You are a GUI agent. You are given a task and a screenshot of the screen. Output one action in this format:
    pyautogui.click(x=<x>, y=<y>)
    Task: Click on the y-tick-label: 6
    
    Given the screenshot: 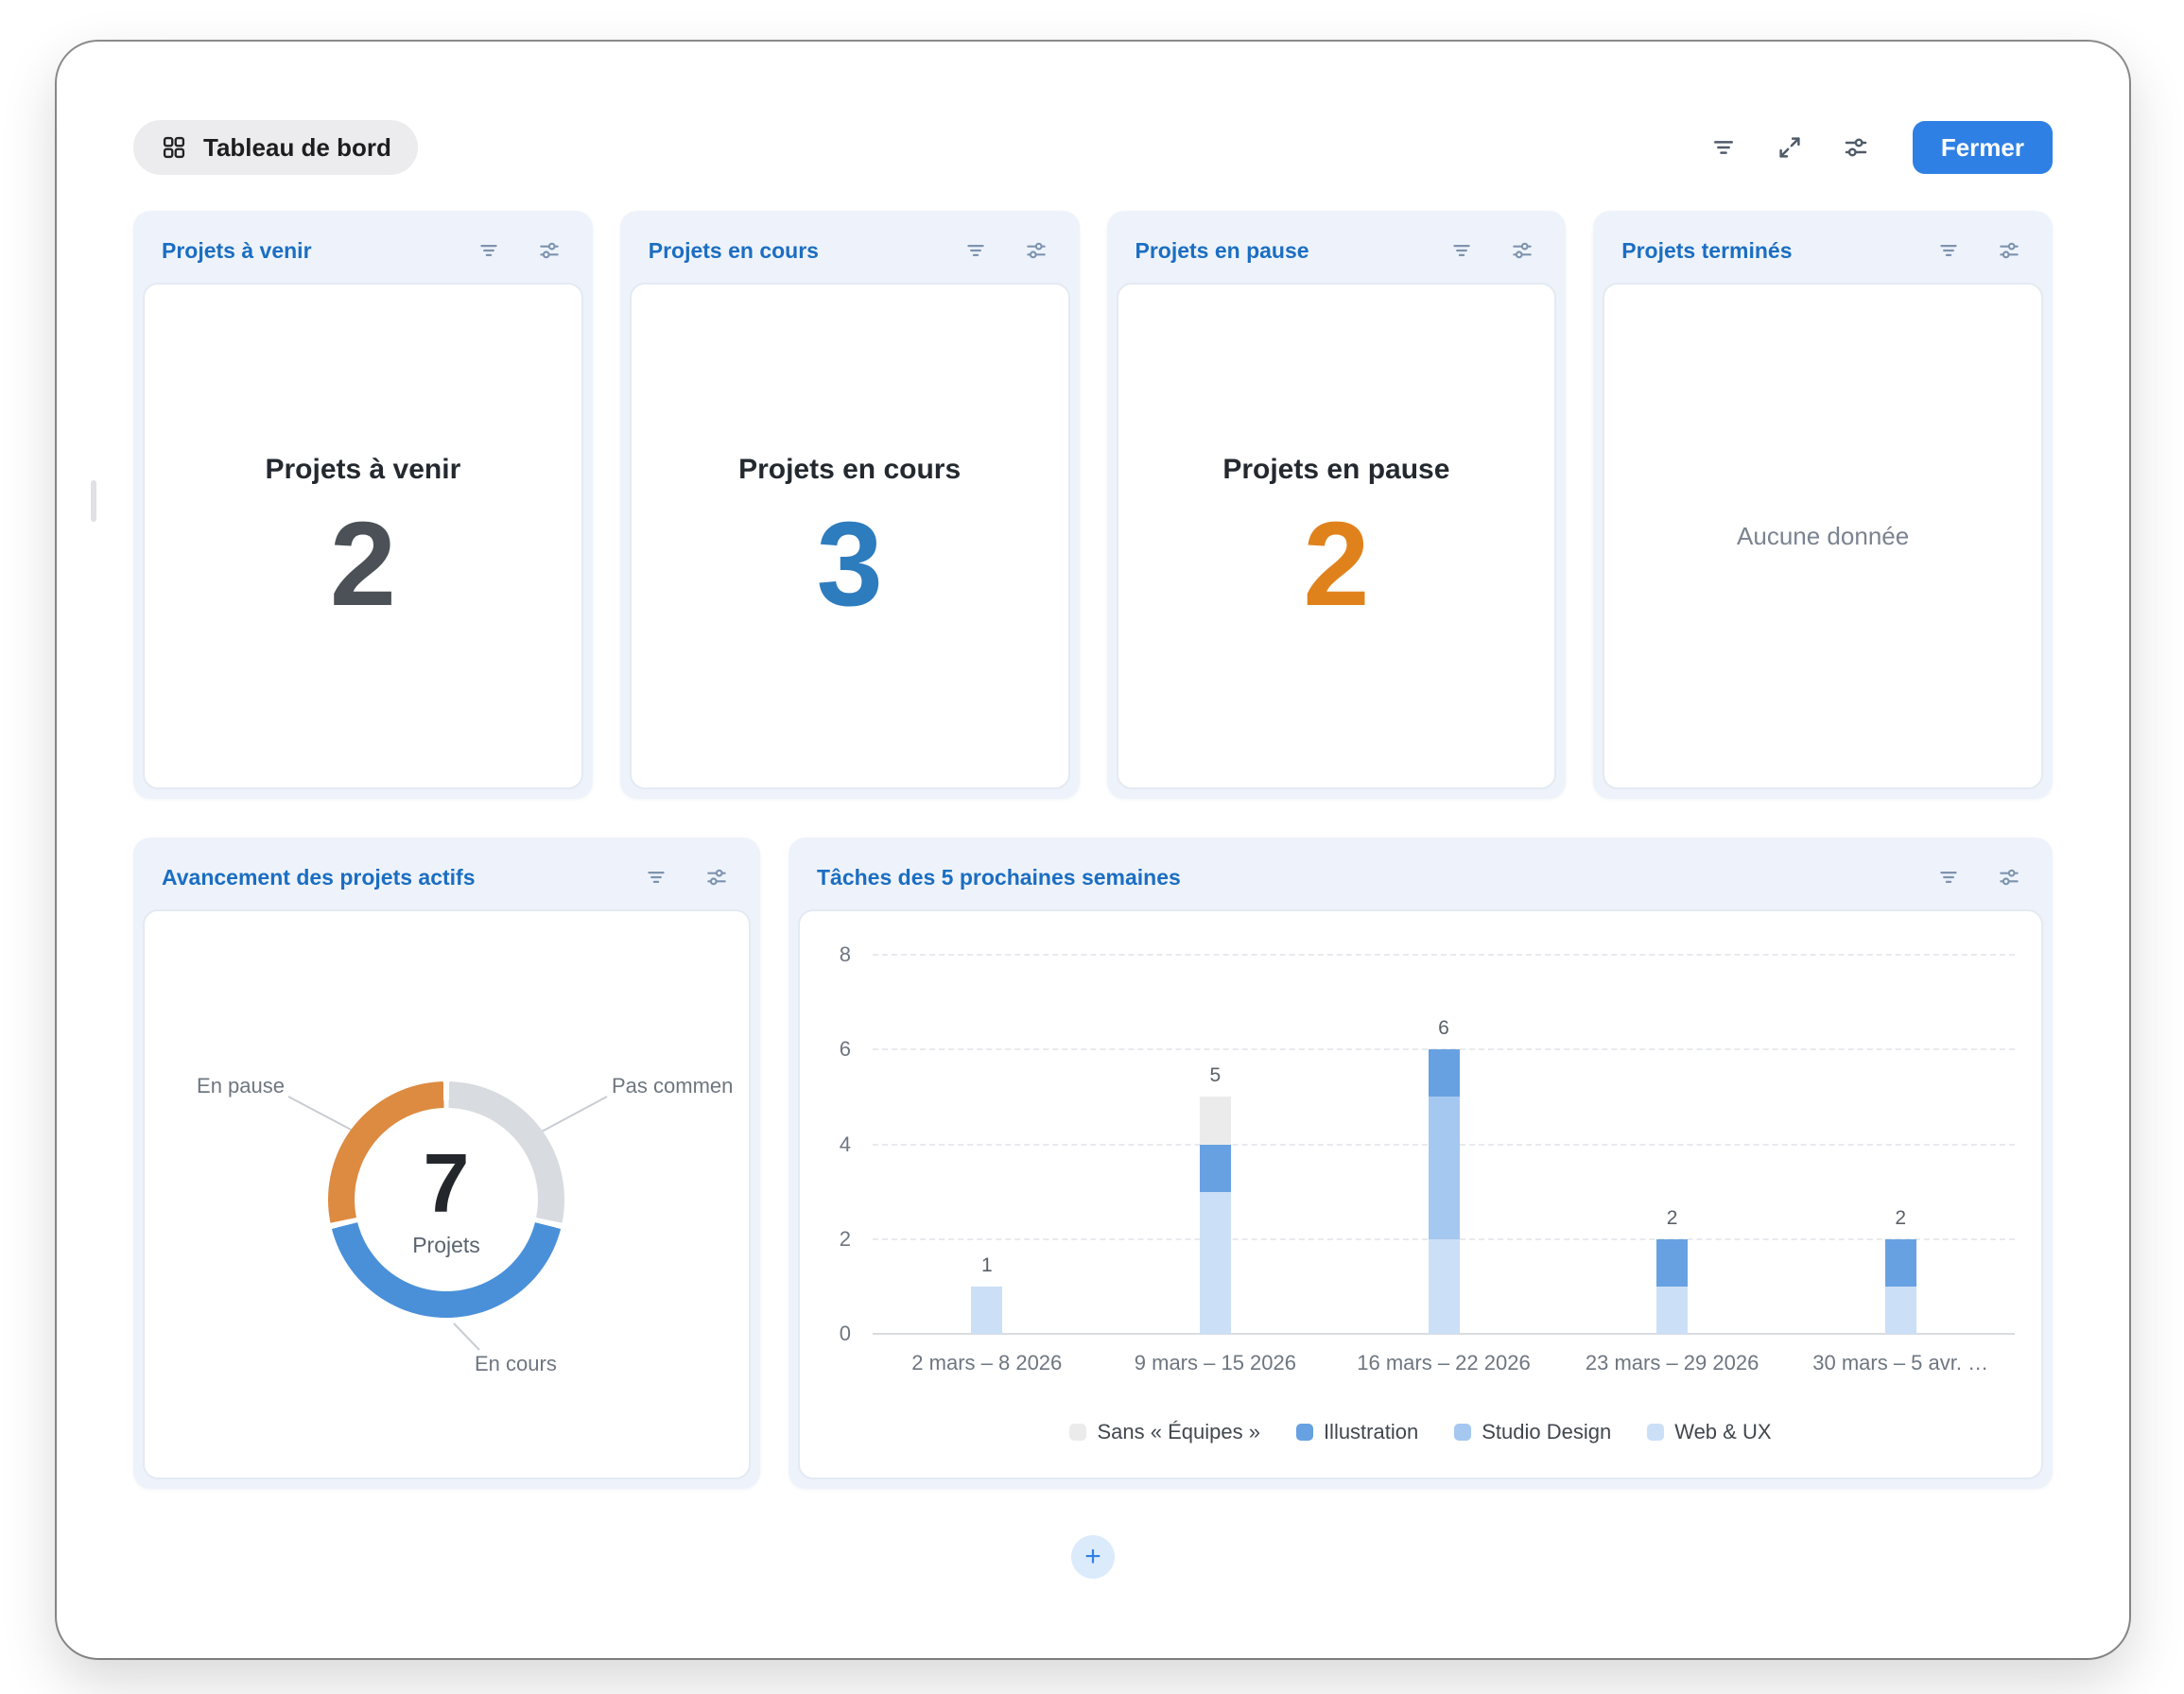 What is the action you would take?
    pyautogui.click(x=845, y=1049)
    